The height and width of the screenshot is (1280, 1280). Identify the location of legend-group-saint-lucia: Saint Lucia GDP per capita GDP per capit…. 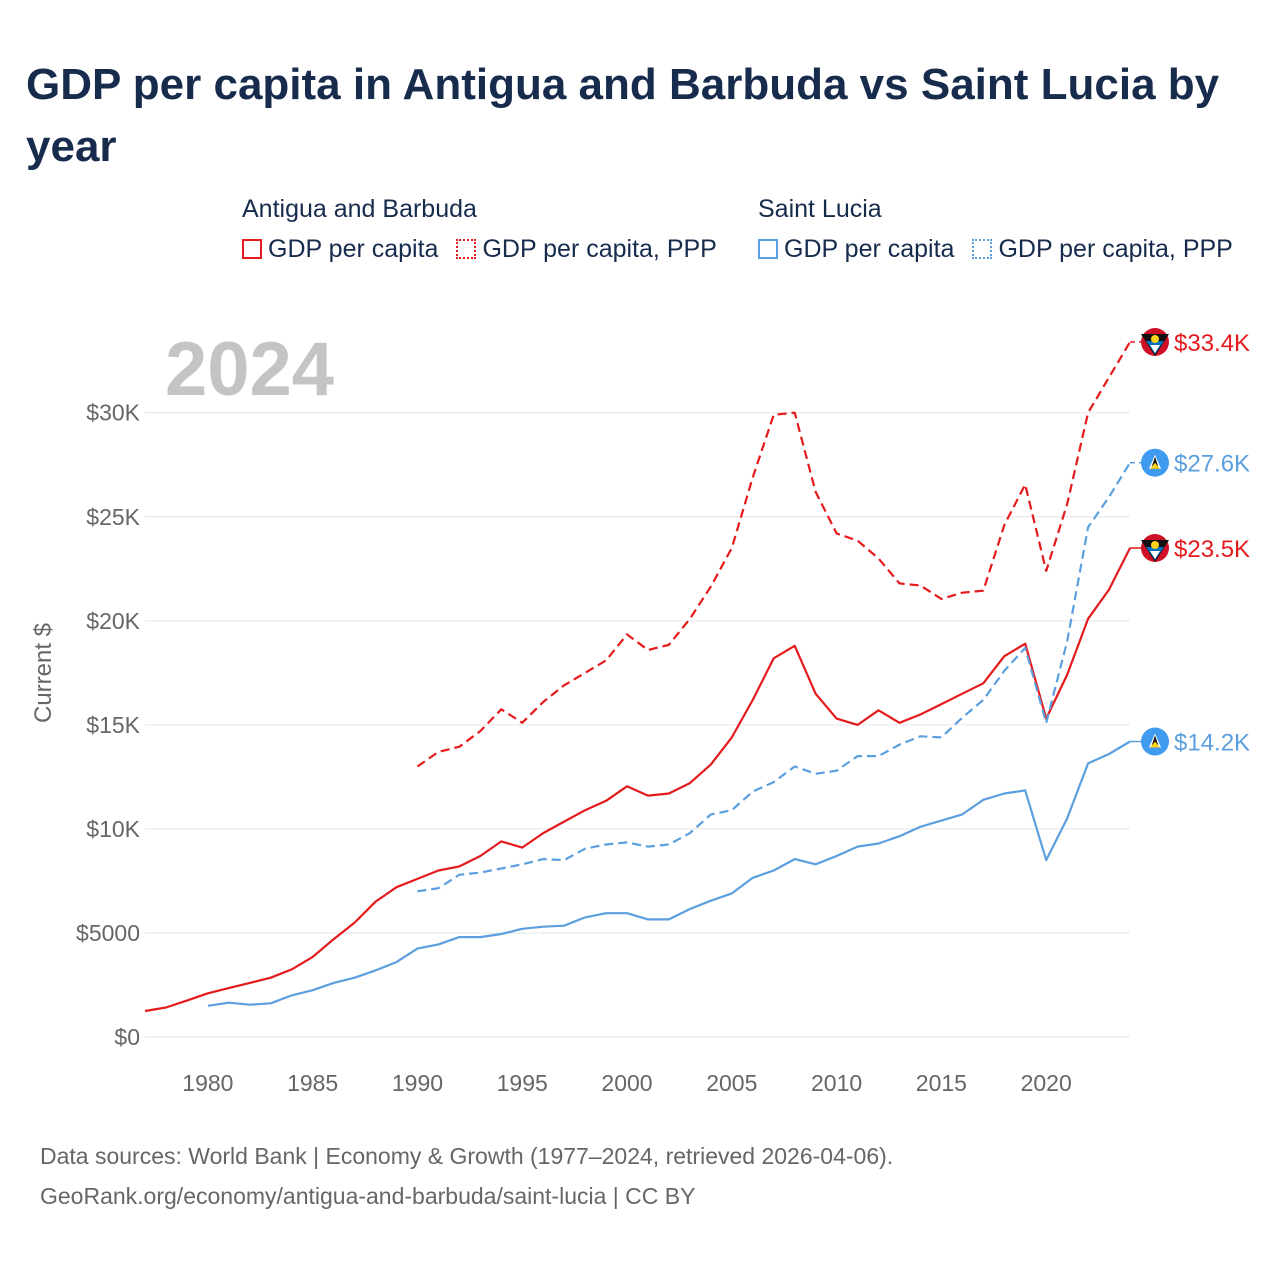
(995, 230).